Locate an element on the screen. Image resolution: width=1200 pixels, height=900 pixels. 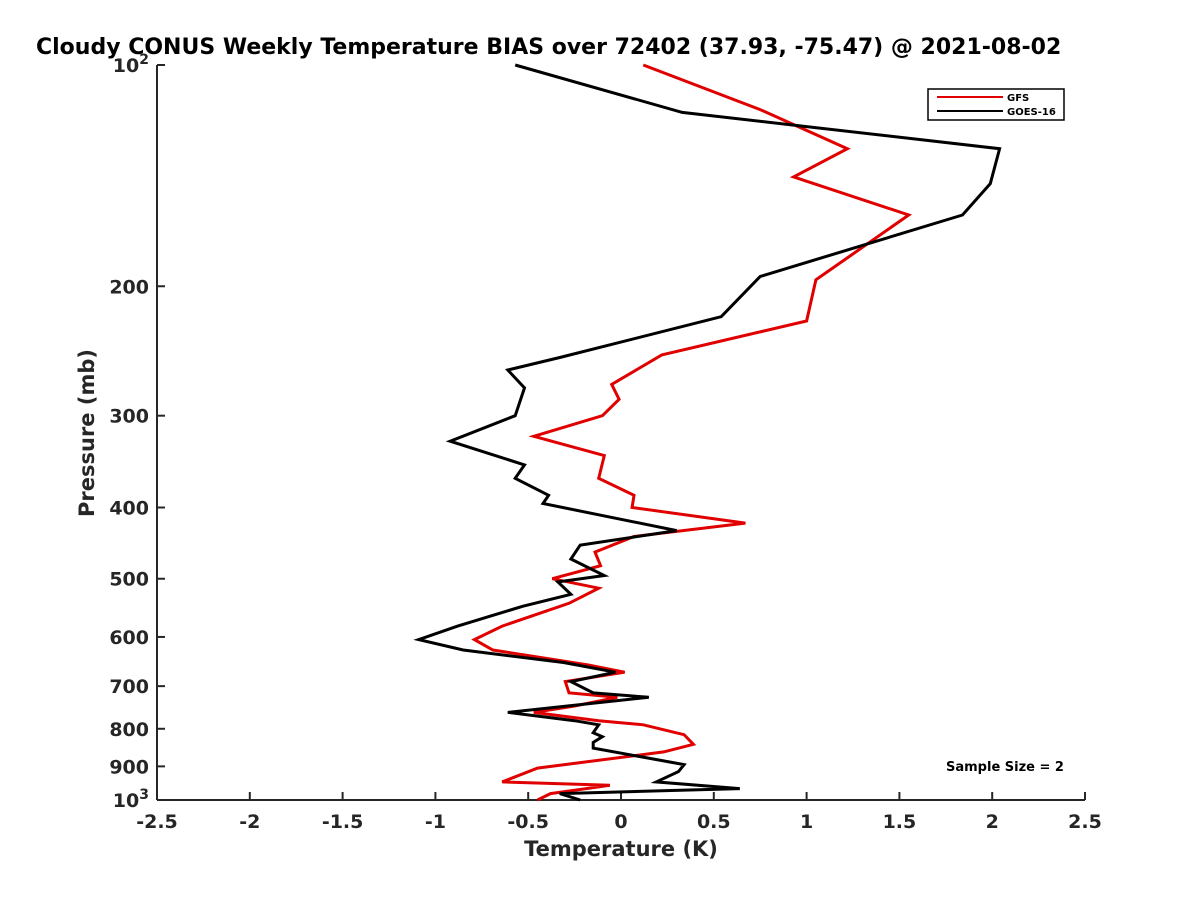
legend-box is located at coordinates (996, 104).